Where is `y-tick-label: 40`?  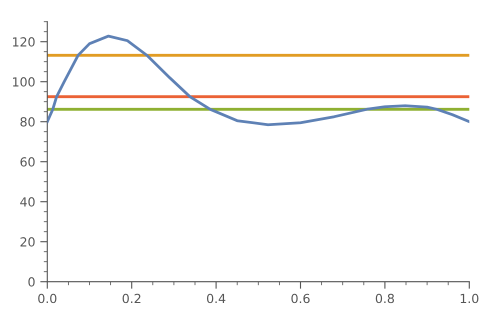
y-tick-label: 40 is located at coordinates (27, 202).